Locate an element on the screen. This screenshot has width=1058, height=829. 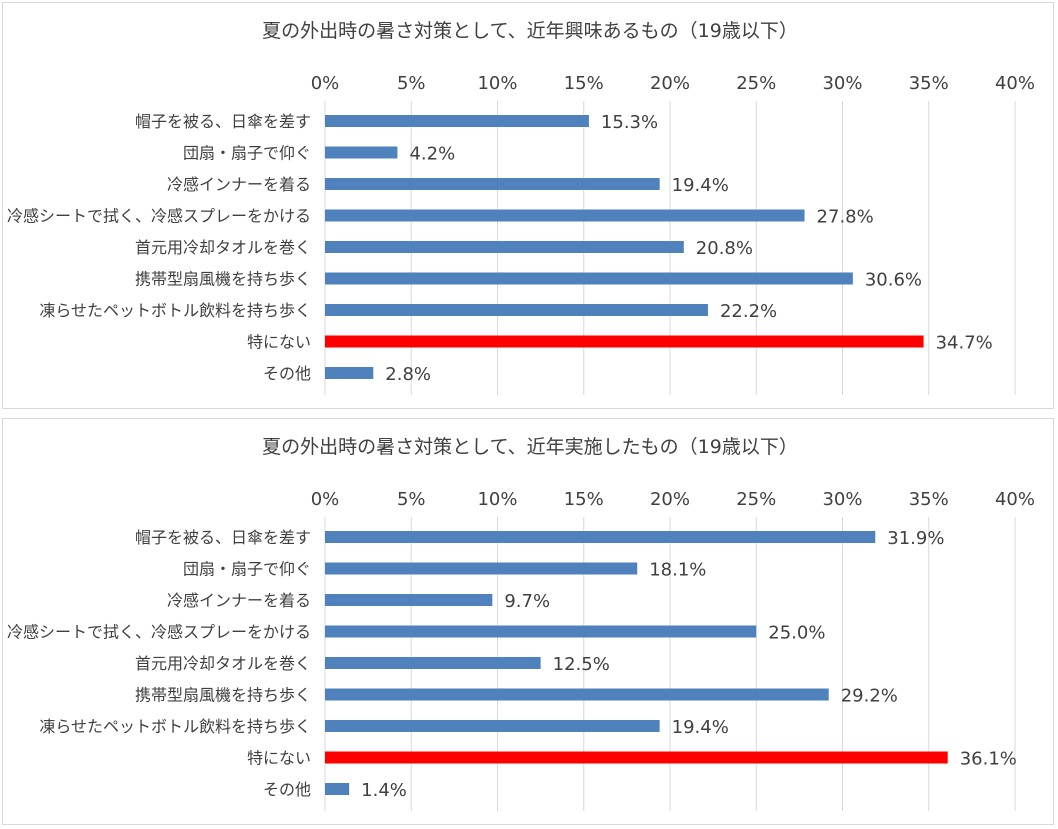
data-label: 9.7% is located at coordinates (527, 601).